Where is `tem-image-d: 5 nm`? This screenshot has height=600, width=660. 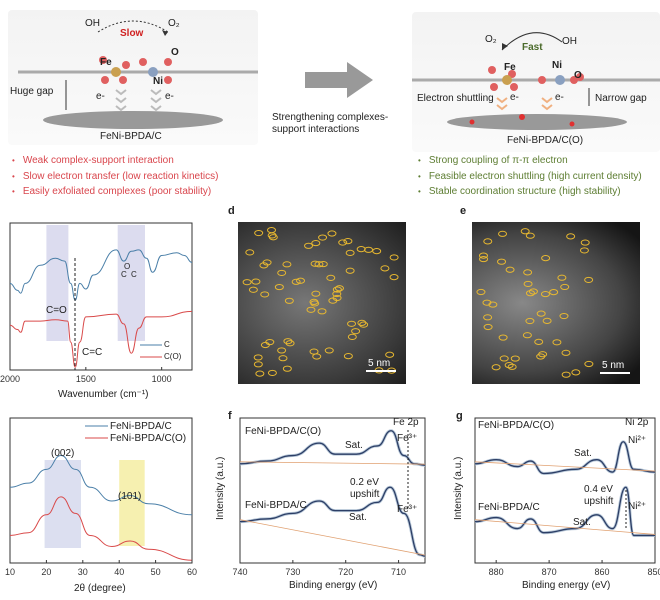
tem-image-d: 5 nm is located at coordinates (322, 303).